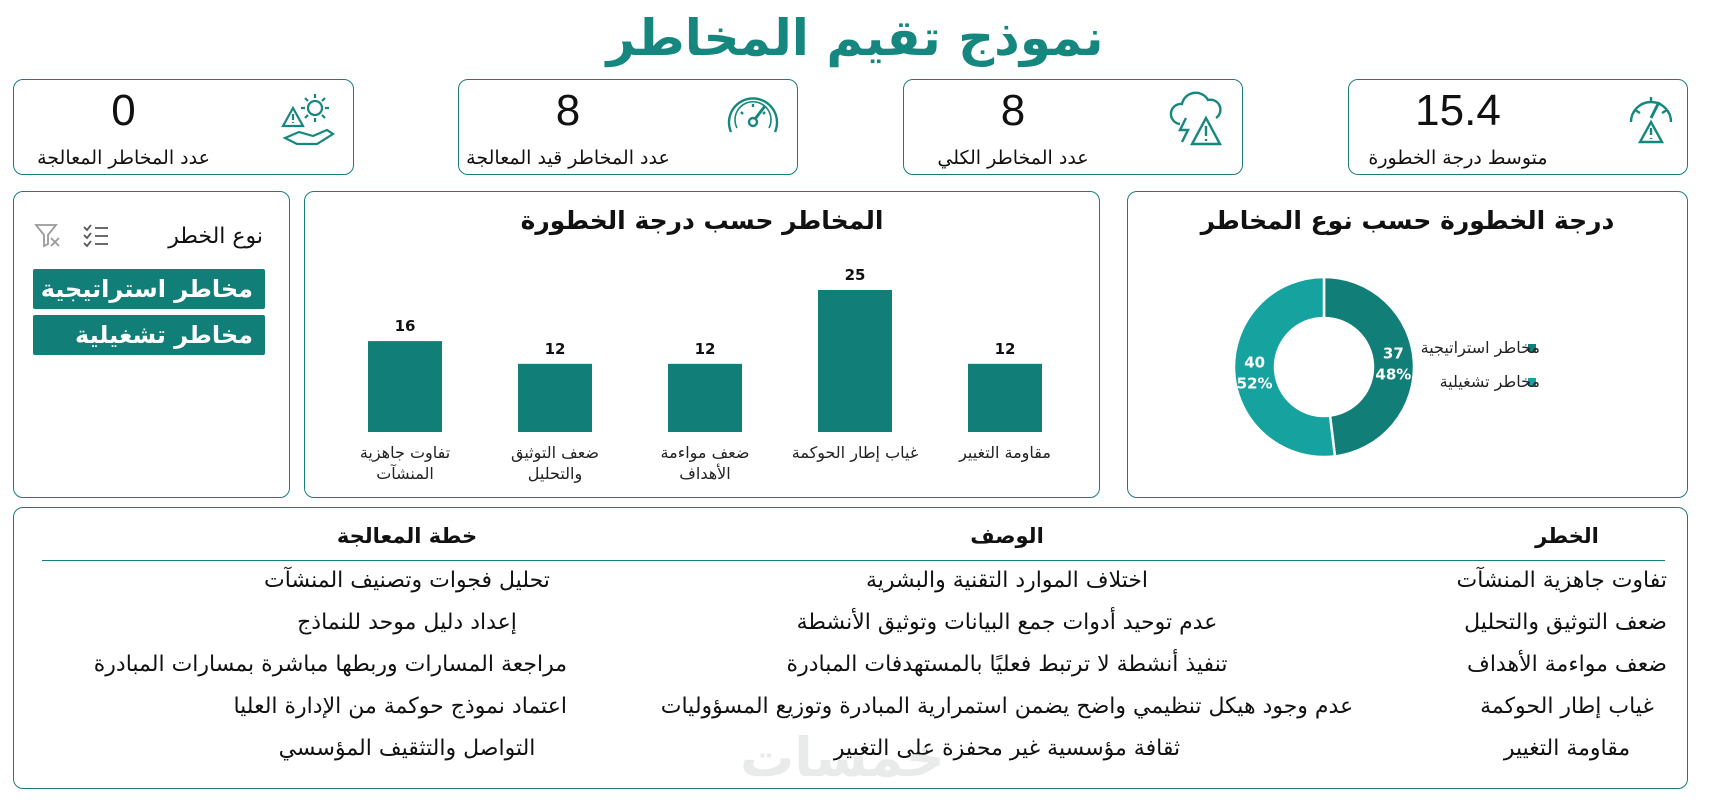  What do you see at coordinates (1567, 664) in the screenshot?
I see `table-cell-risk: ضعف مواءمة الأهداف` at bounding box center [1567, 664].